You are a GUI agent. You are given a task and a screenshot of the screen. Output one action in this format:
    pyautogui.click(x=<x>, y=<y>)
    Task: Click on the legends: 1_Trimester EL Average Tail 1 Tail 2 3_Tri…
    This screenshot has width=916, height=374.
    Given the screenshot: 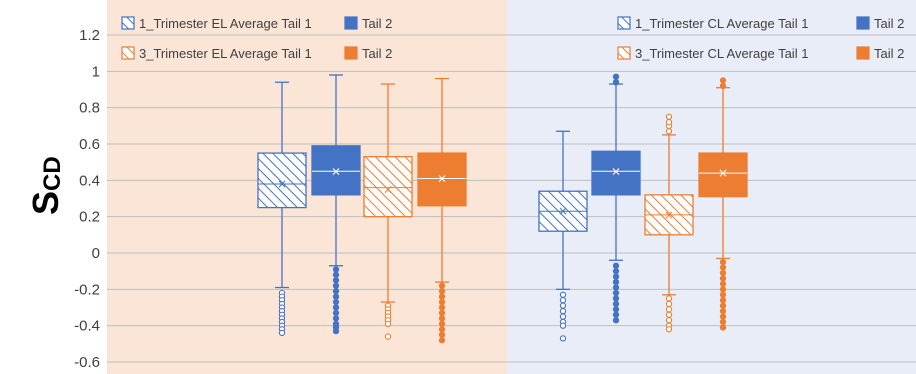 What is the action you would take?
    pyautogui.click(x=512, y=38)
    